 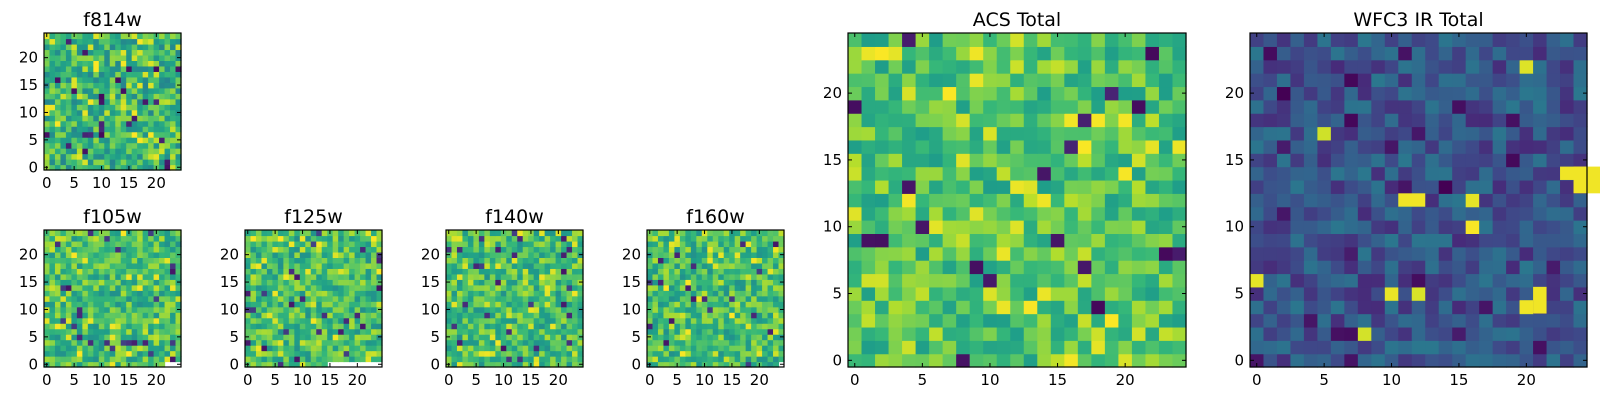 What do you see at coordinates (128, 183) in the screenshot?
I see `x-tick-label: 15` at bounding box center [128, 183].